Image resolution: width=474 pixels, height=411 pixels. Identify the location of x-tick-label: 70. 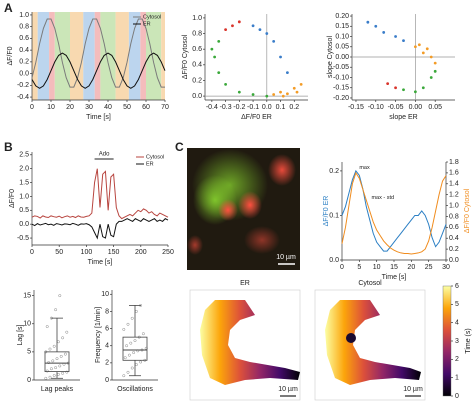
(165, 107).